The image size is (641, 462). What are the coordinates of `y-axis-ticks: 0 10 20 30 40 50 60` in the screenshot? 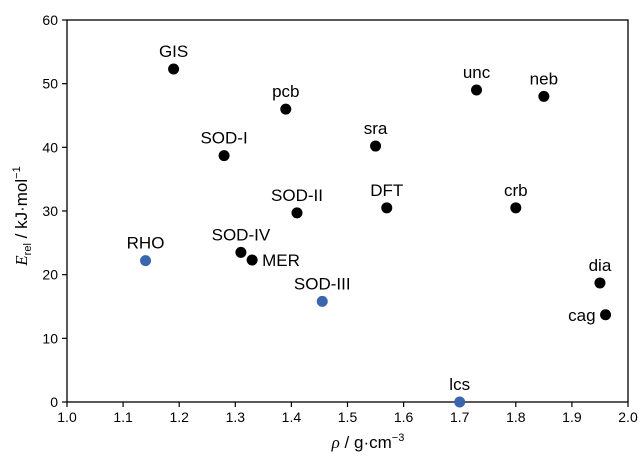 It's located at (54, 211).